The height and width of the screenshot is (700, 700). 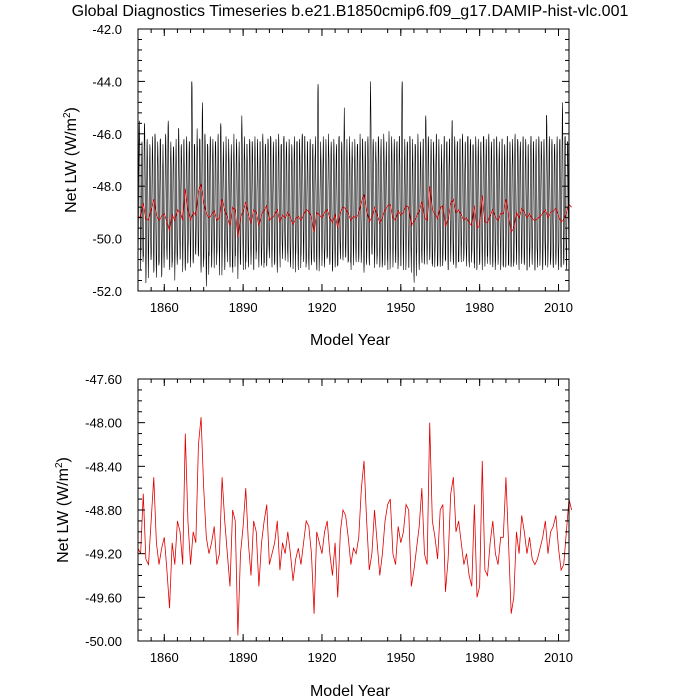 I want to click on top-y-axis-title: Net LW (W/m2), so click(x=71, y=160).